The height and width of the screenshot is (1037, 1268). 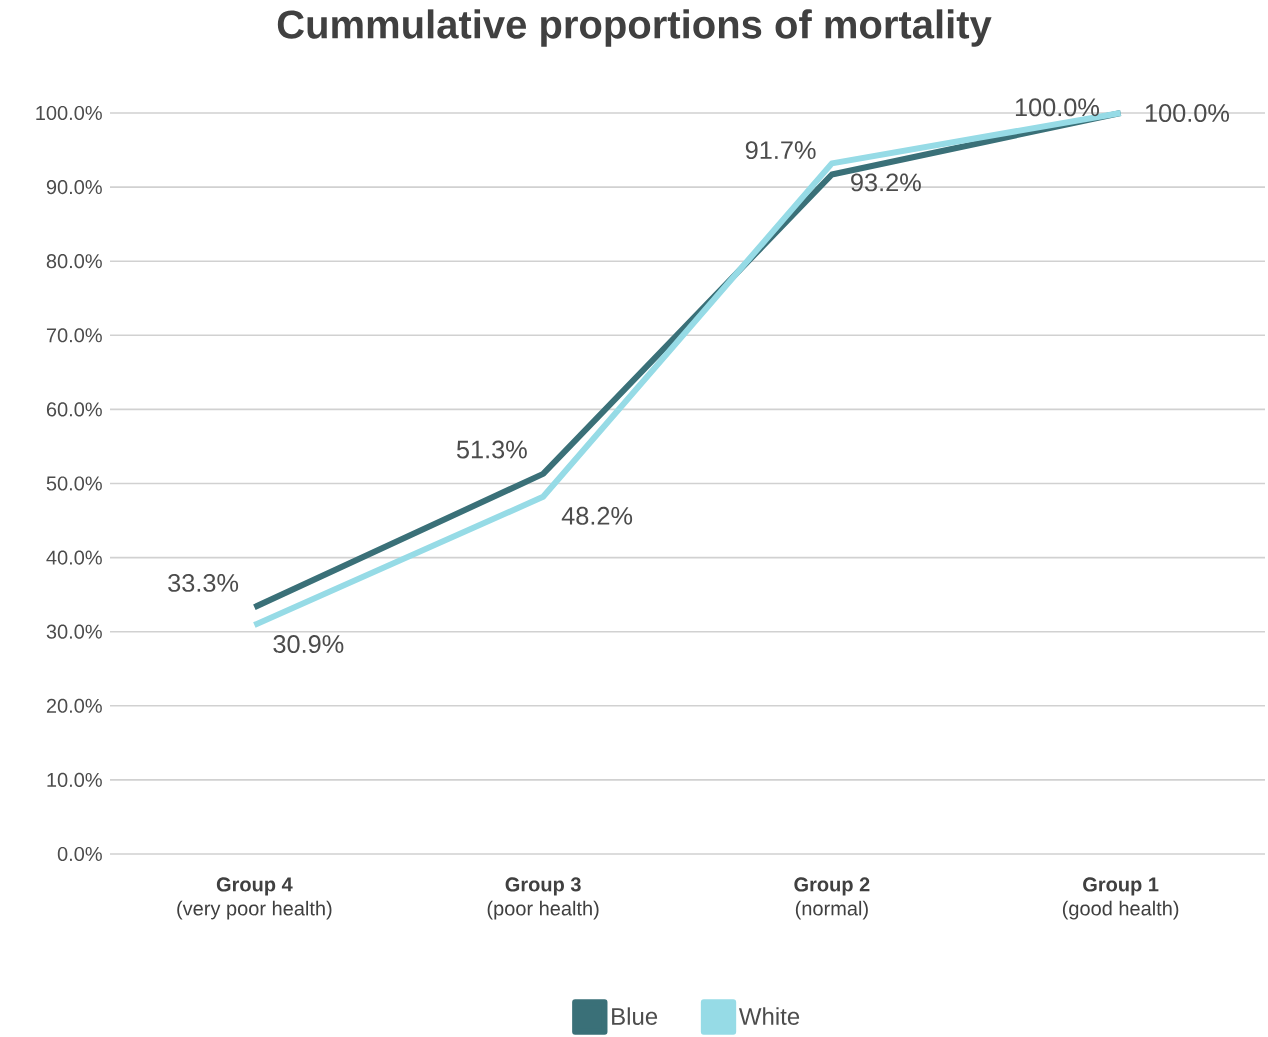 What do you see at coordinates (780, 150) in the screenshot?
I see `data-label: 91.7%` at bounding box center [780, 150].